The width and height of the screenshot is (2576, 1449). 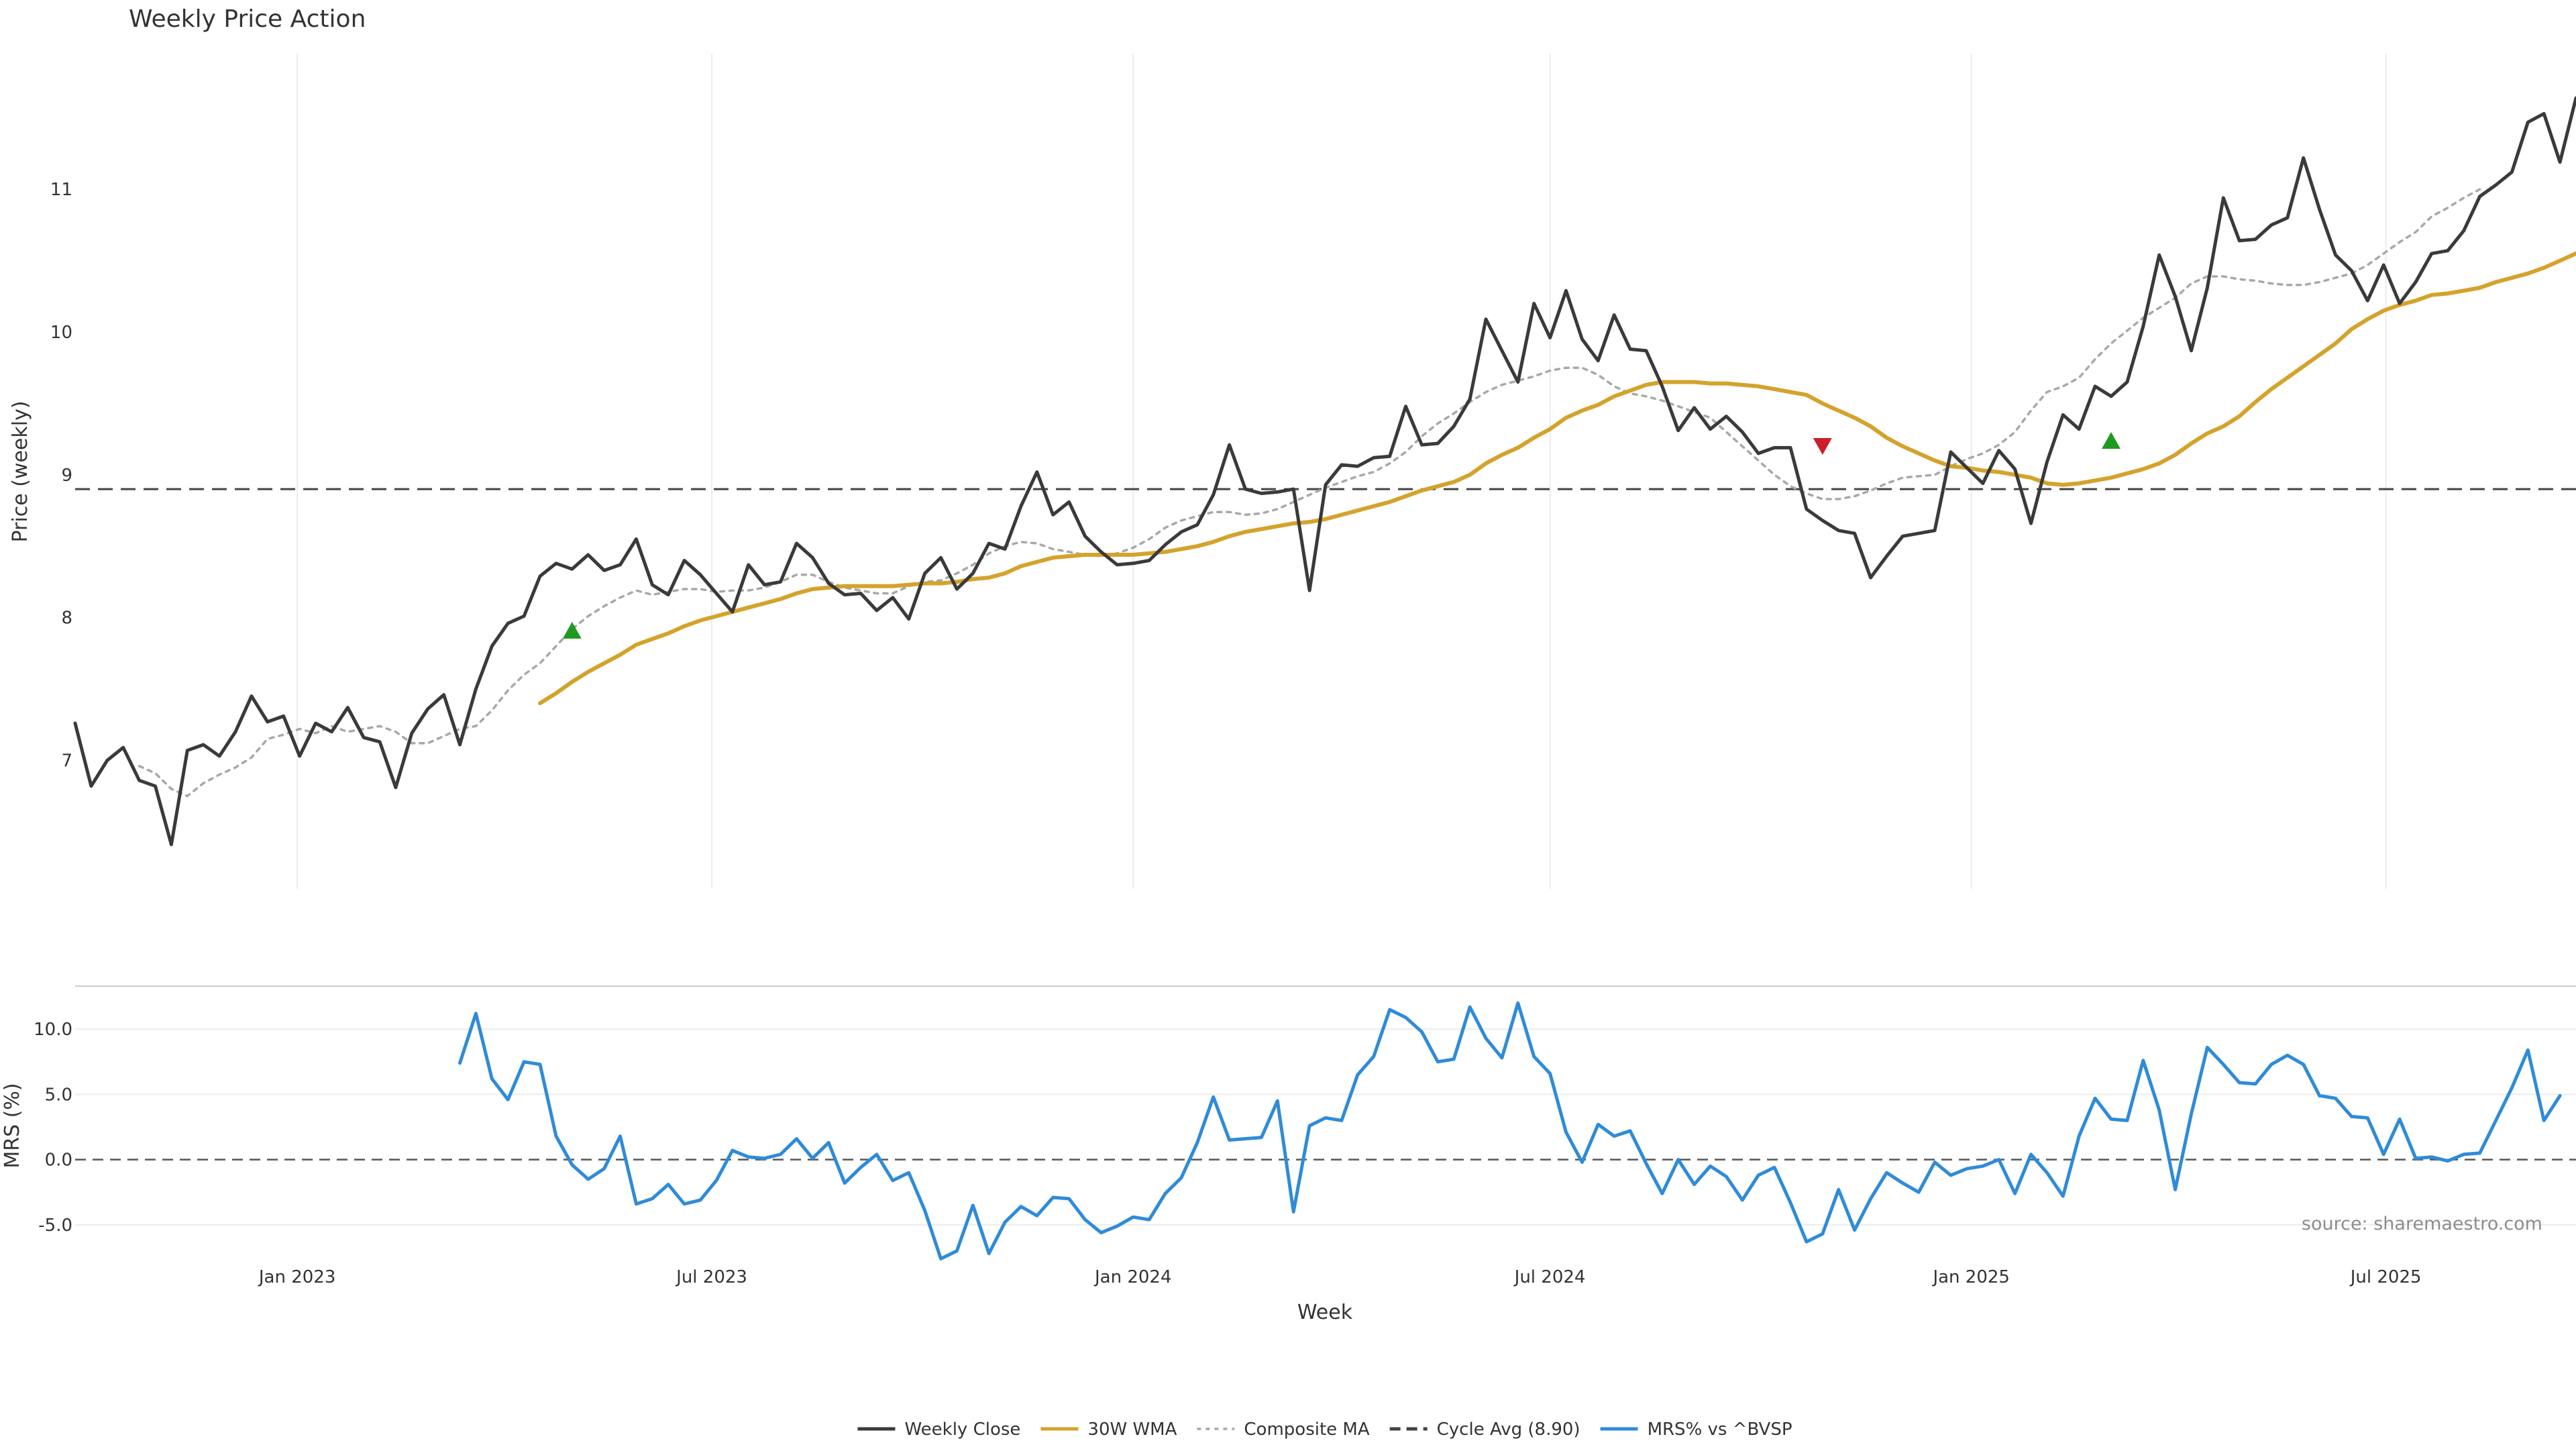 What do you see at coordinates (58, 1160) in the screenshot?
I see `mrs-y-tick-label: 0.0` at bounding box center [58, 1160].